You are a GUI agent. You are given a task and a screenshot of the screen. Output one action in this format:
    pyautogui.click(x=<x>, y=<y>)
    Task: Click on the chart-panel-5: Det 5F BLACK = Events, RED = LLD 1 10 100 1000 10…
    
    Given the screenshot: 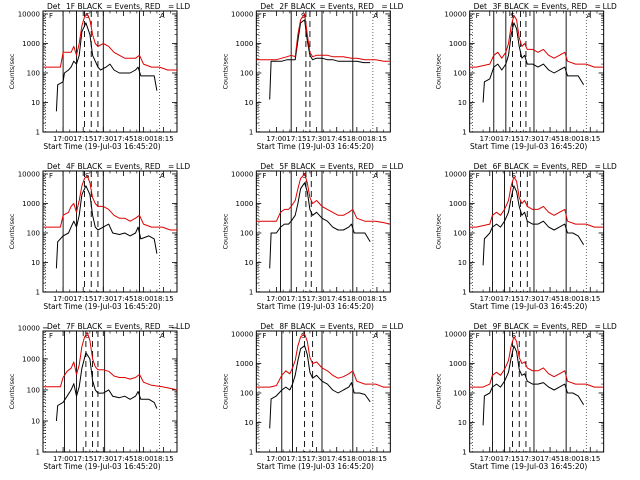 What is the action you would take?
    pyautogui.click(x=312, y=236)
    